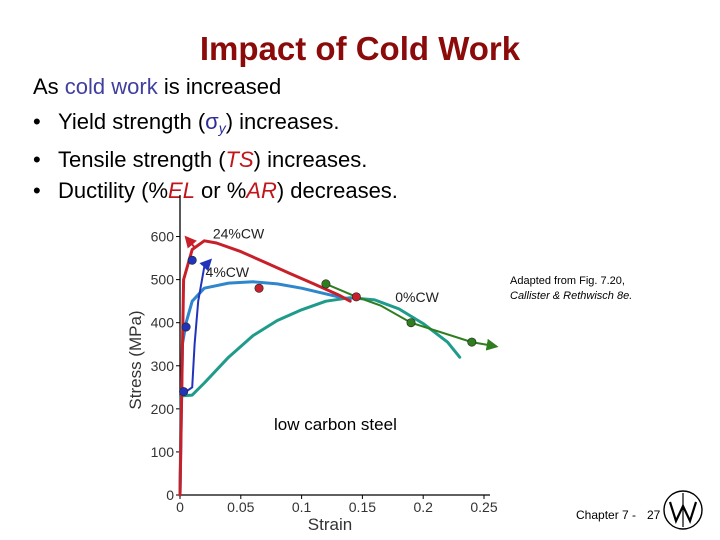  Describe the element at coordinates (170, 495) in the screenshot. I see `y-tick-label: 0` at that location.